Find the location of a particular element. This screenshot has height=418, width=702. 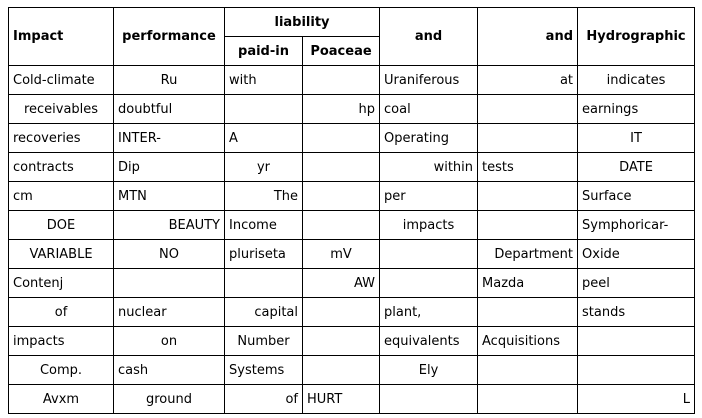

table-cell: plant, is located at coordinates (429, 312).